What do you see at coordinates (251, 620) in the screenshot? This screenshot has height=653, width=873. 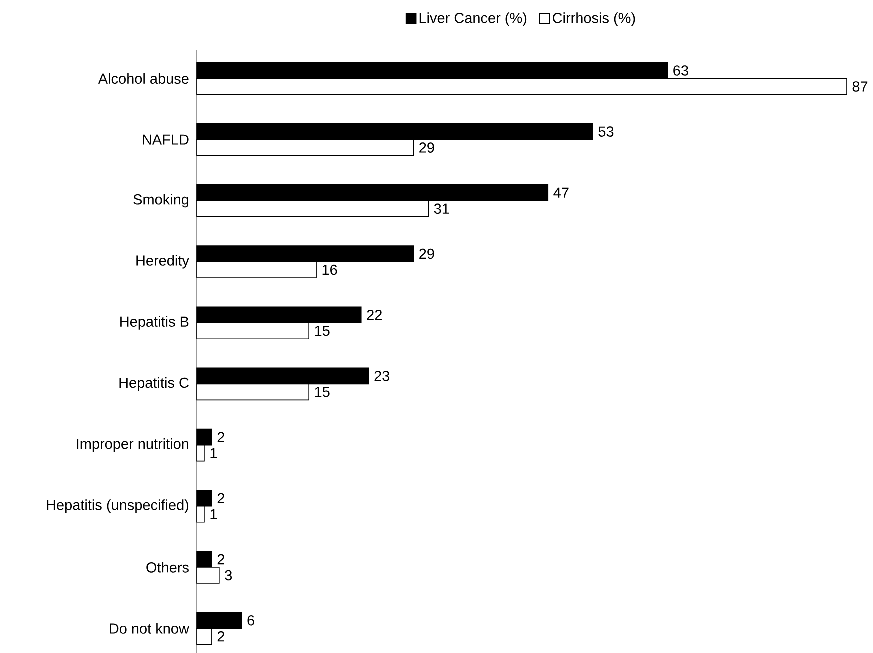 I see `data-label: 6` at bounding box center [251, 620].